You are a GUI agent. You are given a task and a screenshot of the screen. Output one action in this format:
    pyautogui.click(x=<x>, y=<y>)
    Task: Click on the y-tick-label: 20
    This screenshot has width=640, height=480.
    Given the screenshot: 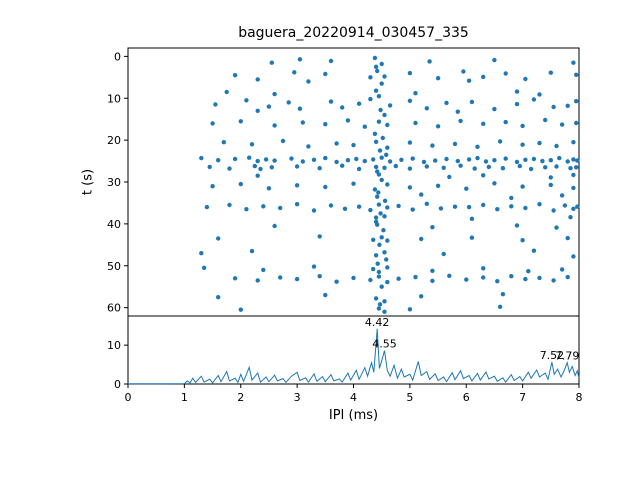 What is the action you would take?
    pyautogui.click(x=114, y=140)
    